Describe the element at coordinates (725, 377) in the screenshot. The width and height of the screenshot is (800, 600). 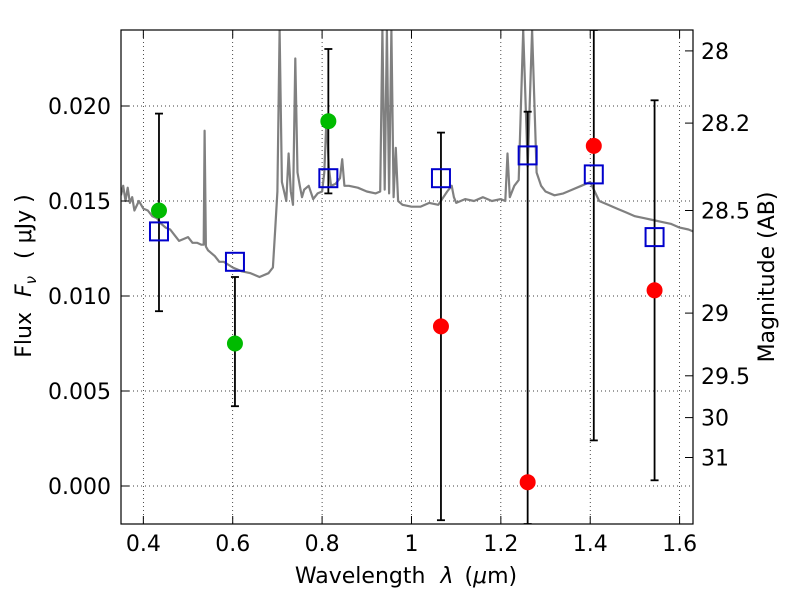
I see `y2-tick-label: 29.5` at that location.